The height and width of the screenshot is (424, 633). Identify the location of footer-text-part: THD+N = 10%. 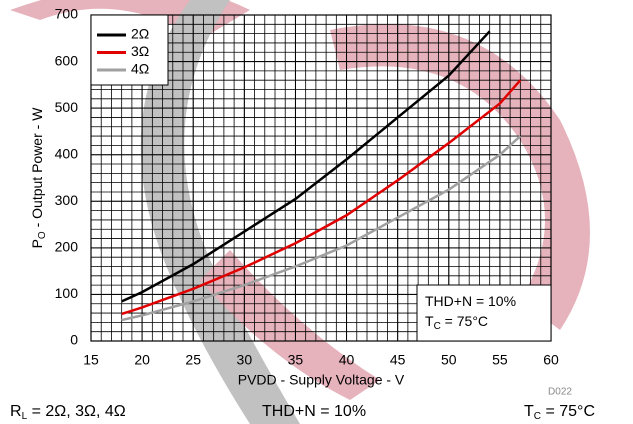
(314, 411).